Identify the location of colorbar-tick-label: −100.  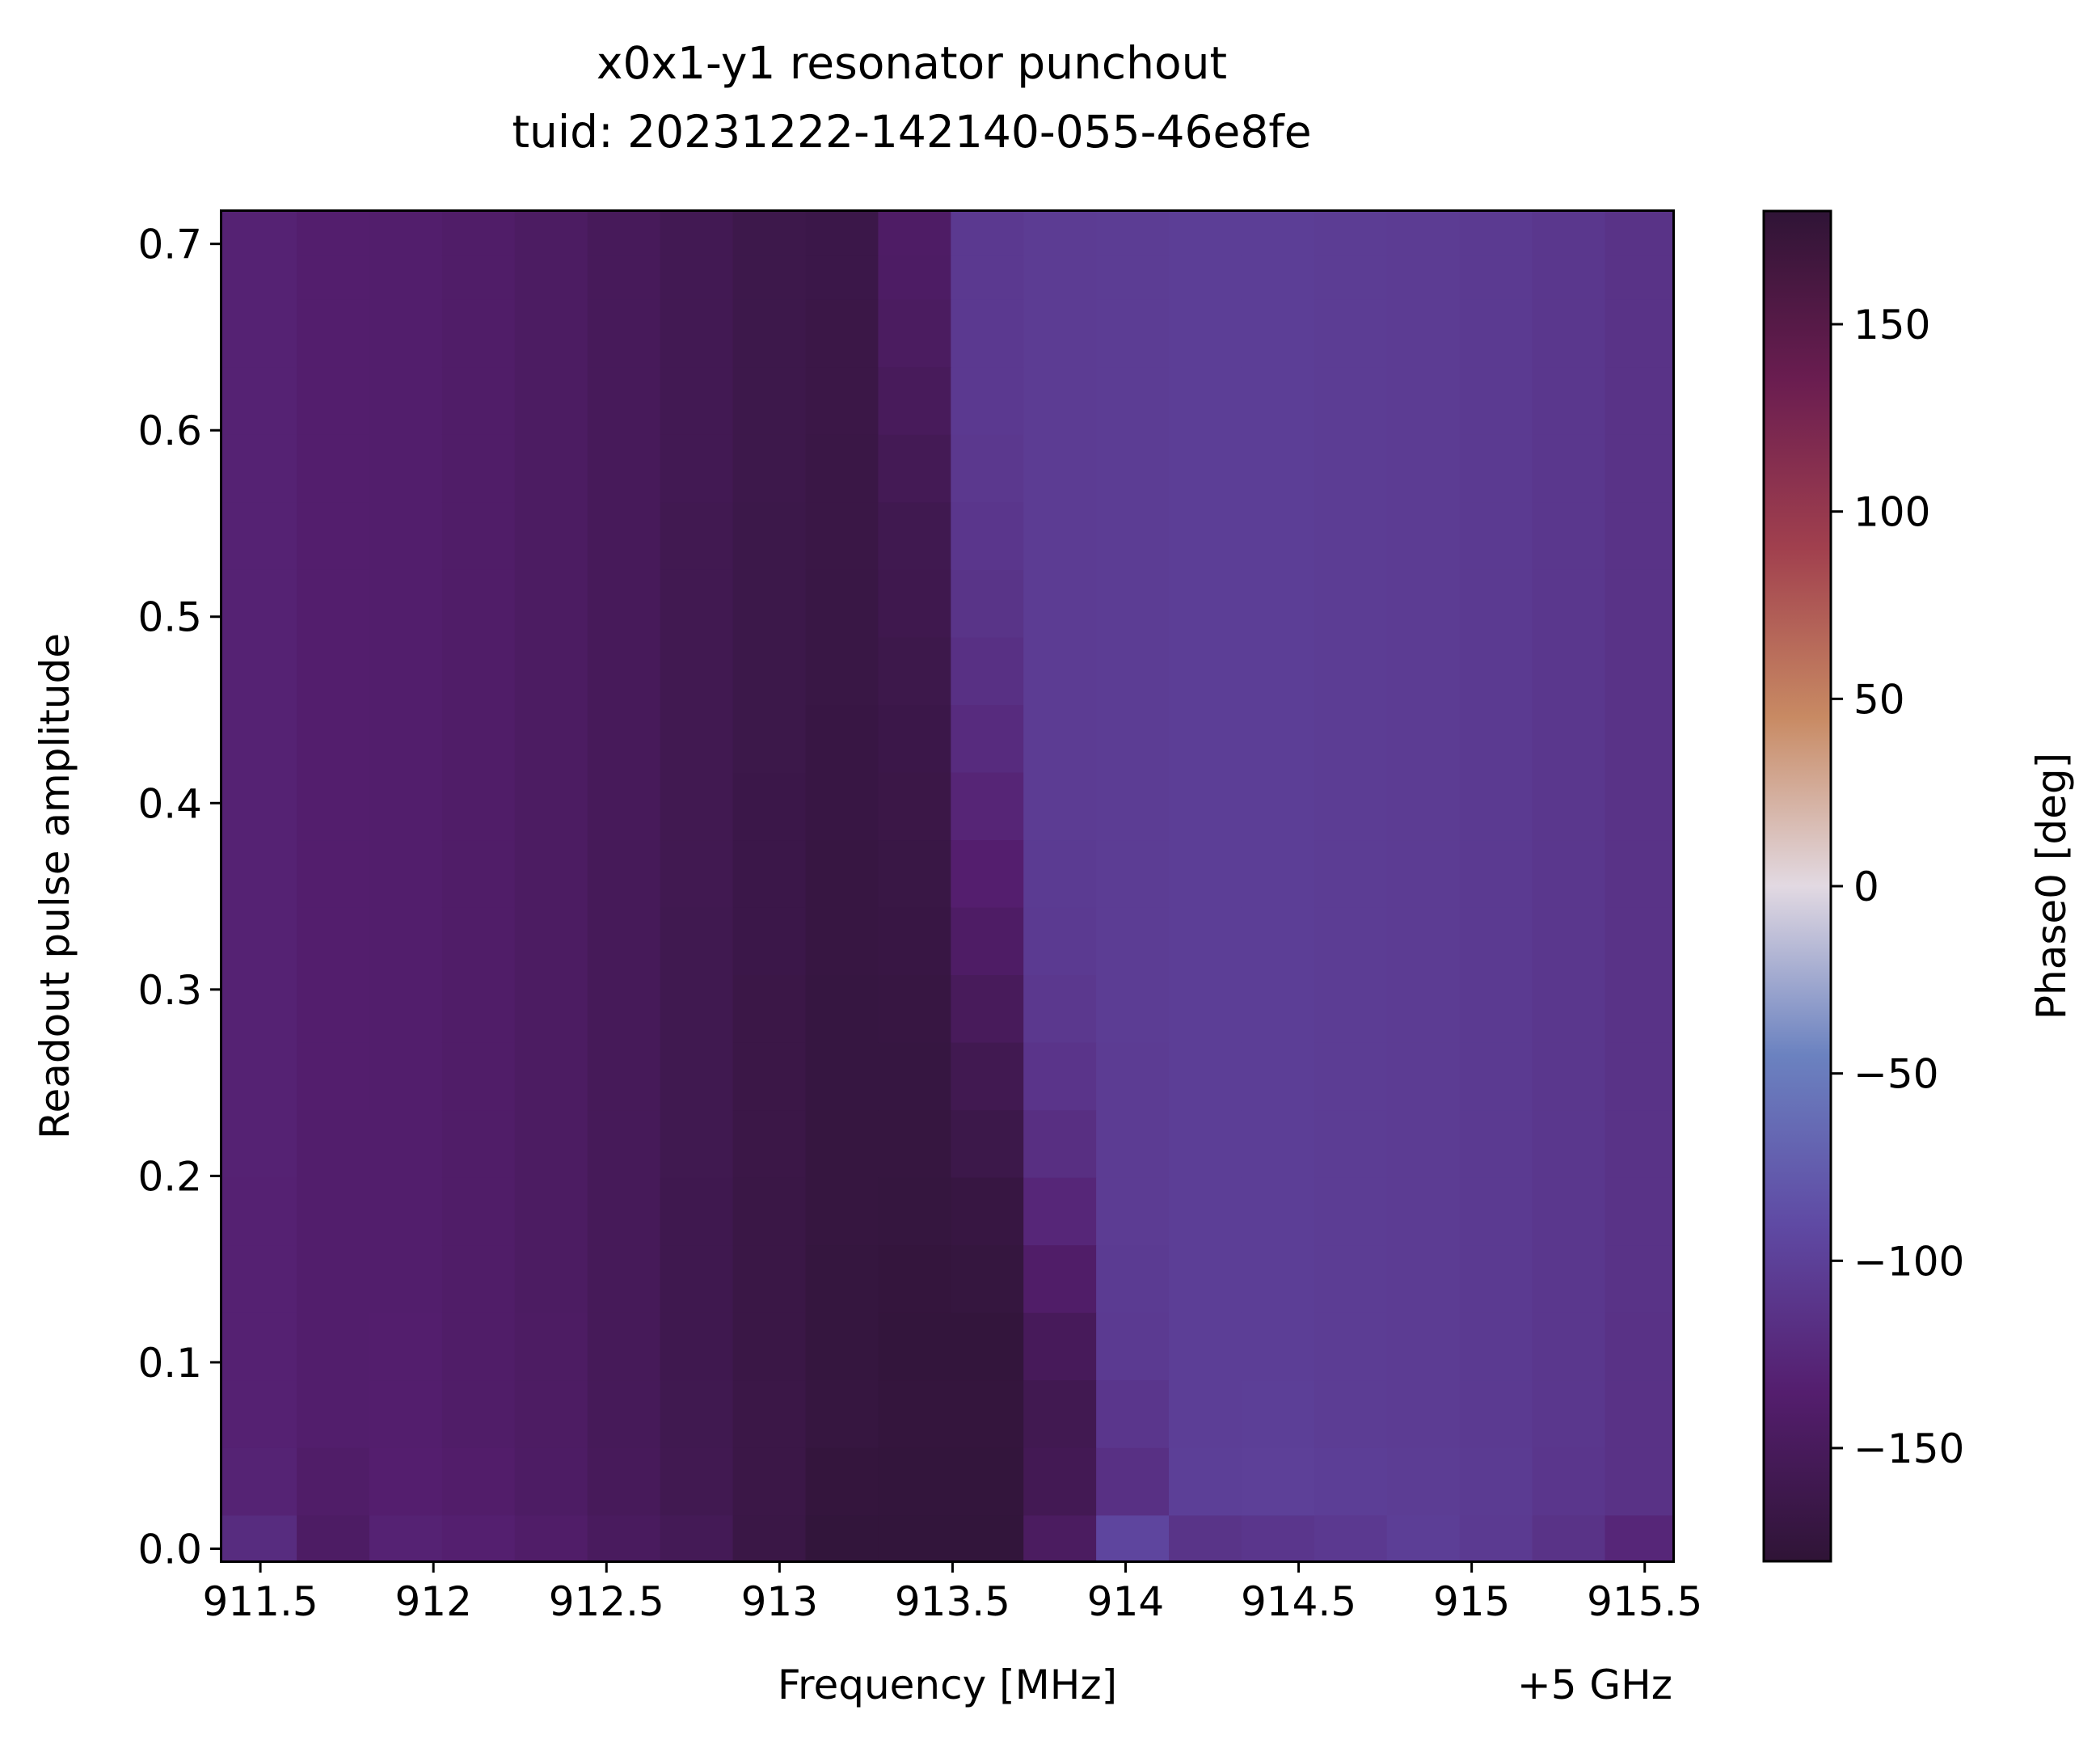
(1908, 1262).